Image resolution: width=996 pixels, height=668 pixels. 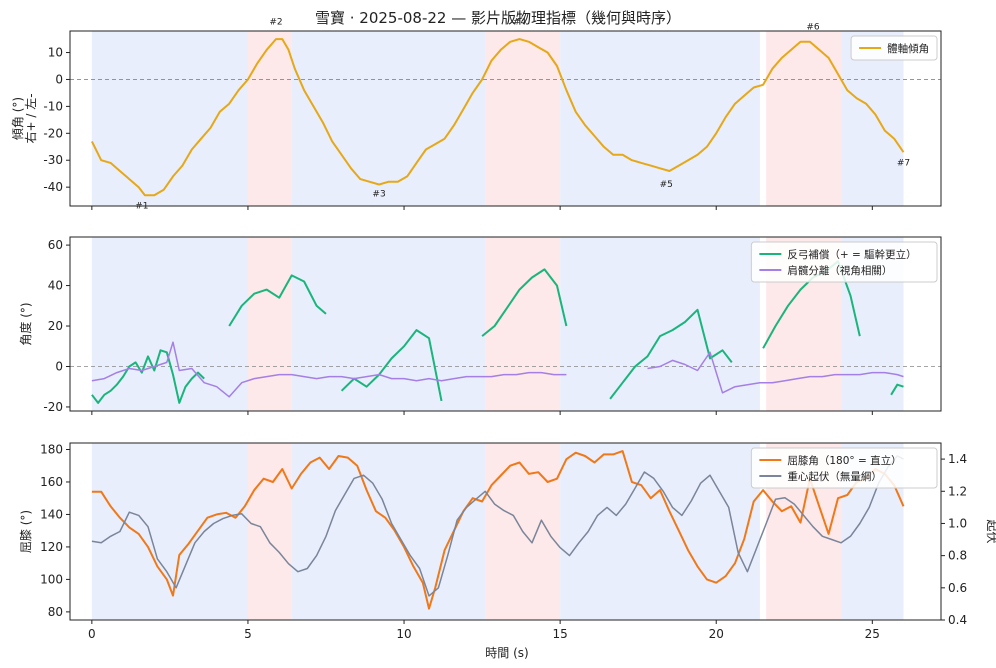 I want to click on y-axis-label: 角度 (°), so click(x=25, y=323).